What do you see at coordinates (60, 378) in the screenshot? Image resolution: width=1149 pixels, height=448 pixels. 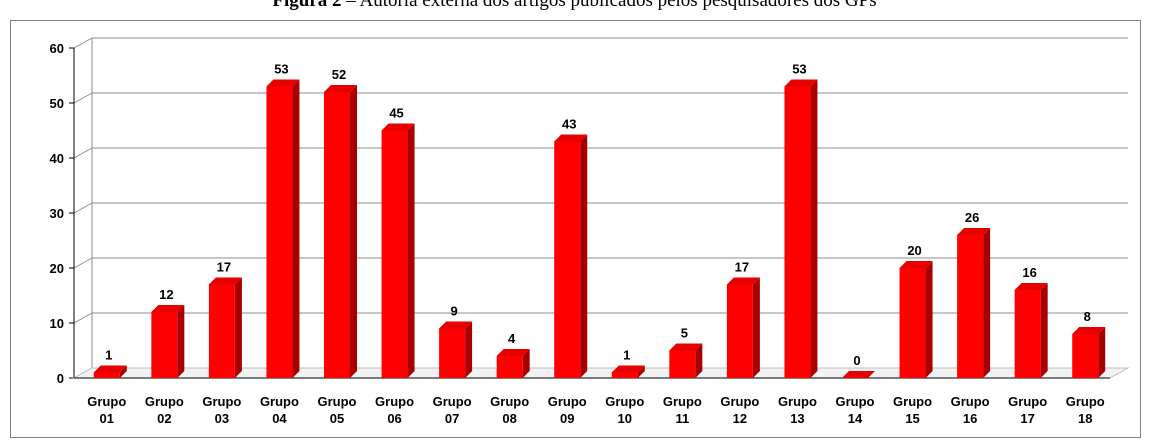 I see `y-tick-label: 0` at bounding box center [60, 378].